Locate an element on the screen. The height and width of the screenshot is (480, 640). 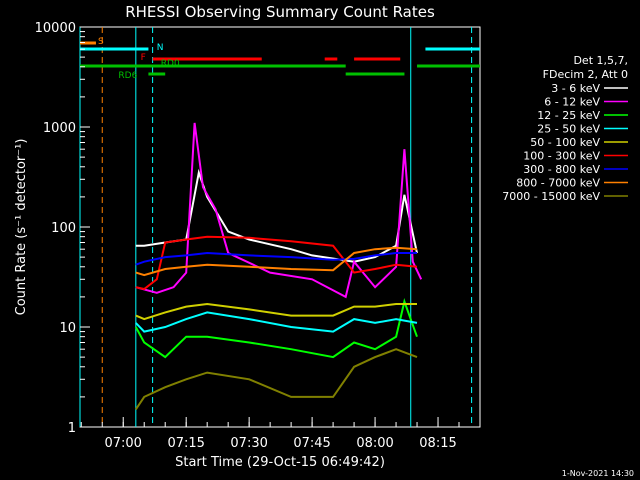
flag-label-f: F is located at coordinates (143, 58).